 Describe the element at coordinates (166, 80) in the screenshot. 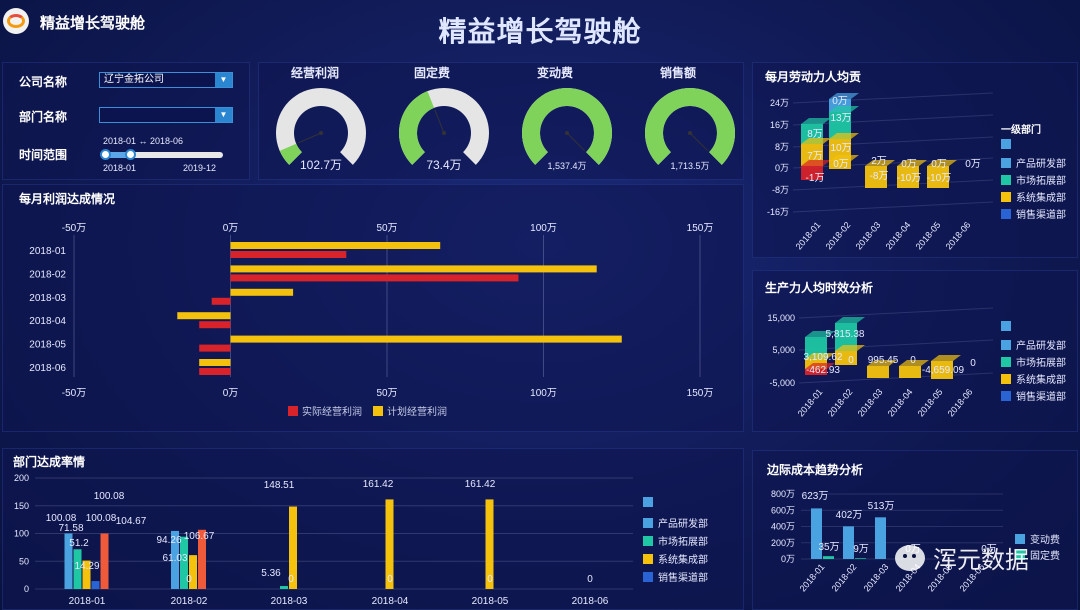

I see `company-select: 辽宁金拓公司 ▼` at that location.